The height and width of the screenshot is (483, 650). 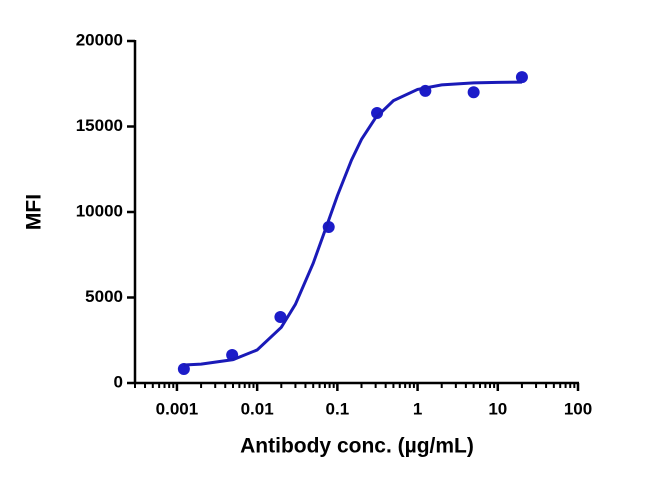 What do you see at coordinates (99, 210) in the screenshot?
I see `y-tick-label: 10000` at bounding box center [99, 210].